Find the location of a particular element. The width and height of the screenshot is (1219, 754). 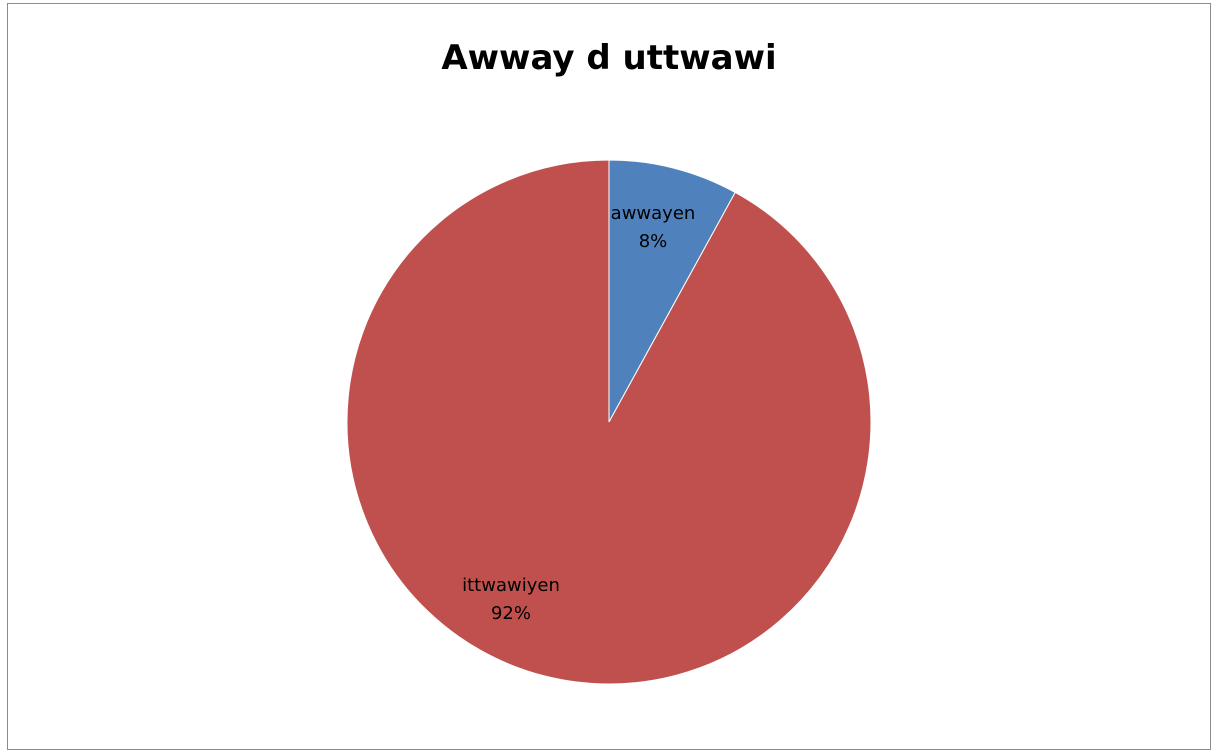

slice-value-ittwawiyen: 92% is located at coordinates (511, 613).